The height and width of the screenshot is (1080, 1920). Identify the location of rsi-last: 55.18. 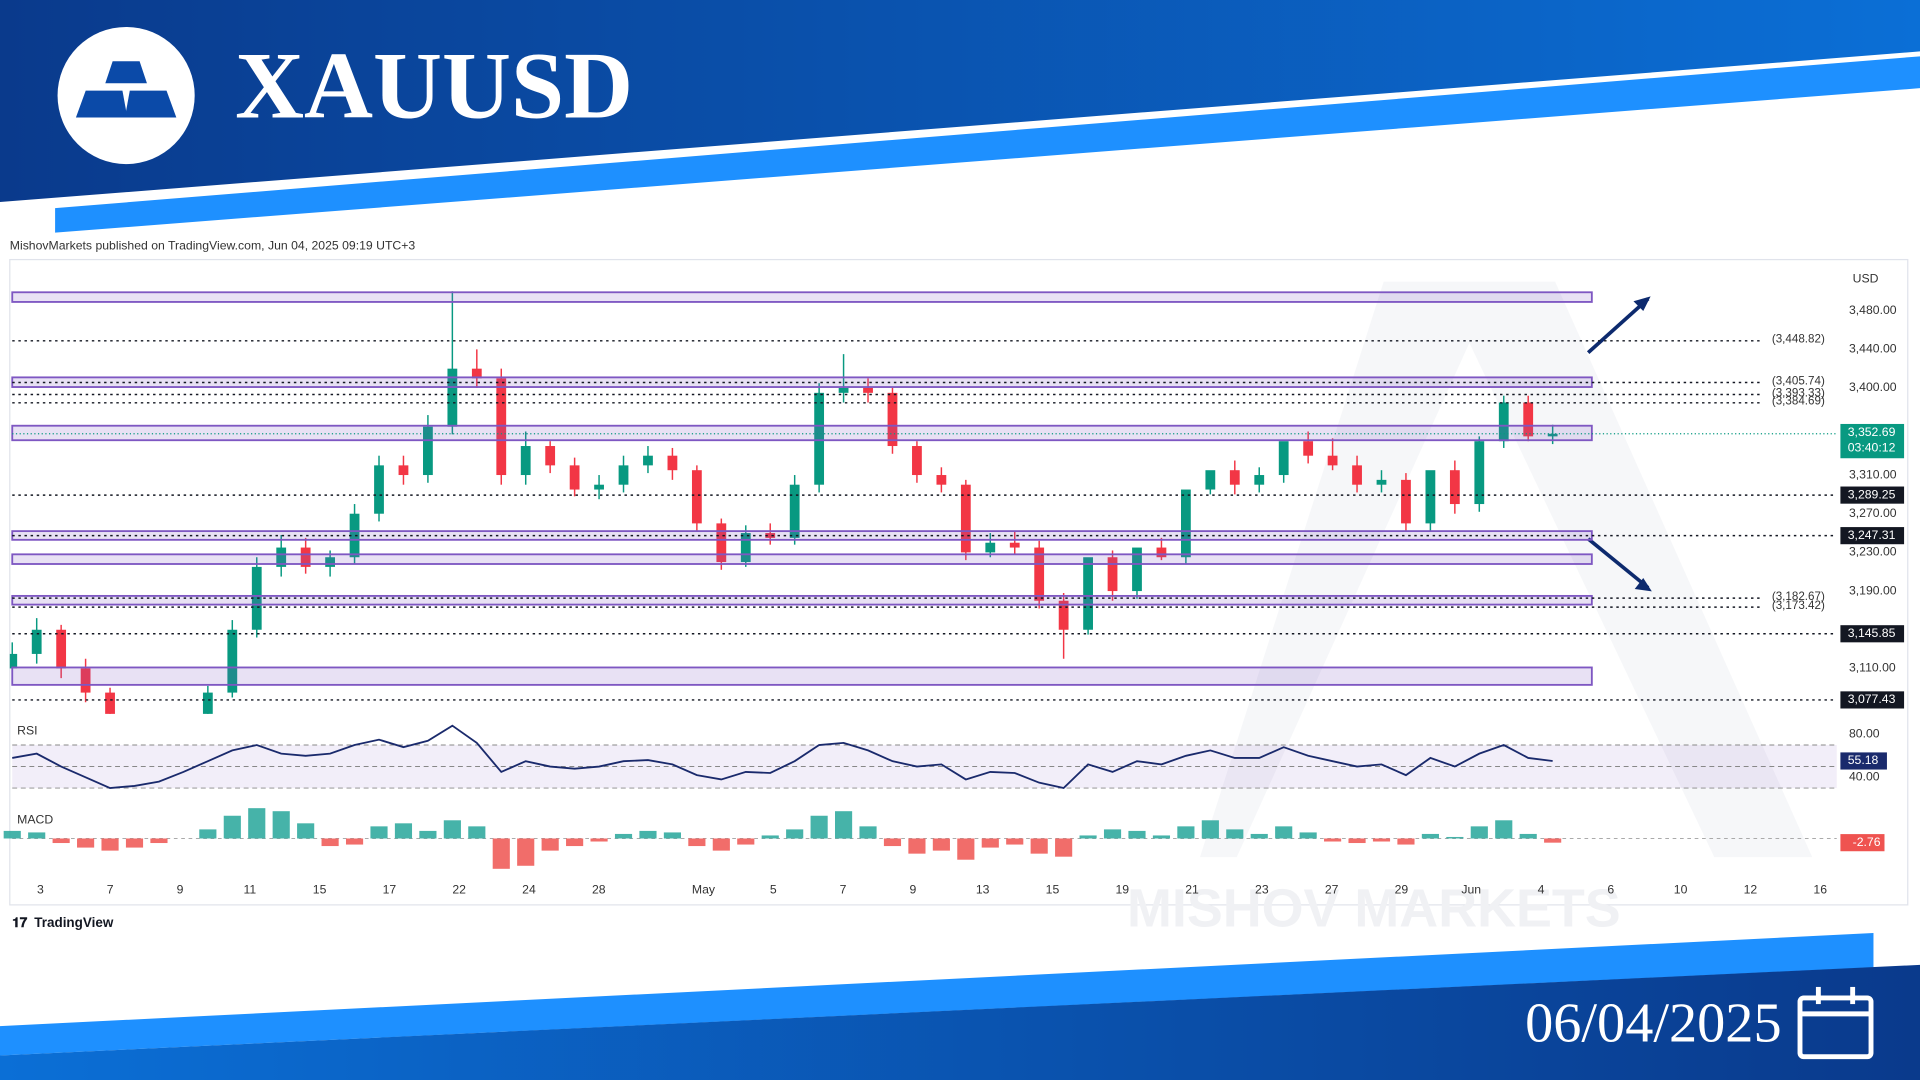
(1863, 760).